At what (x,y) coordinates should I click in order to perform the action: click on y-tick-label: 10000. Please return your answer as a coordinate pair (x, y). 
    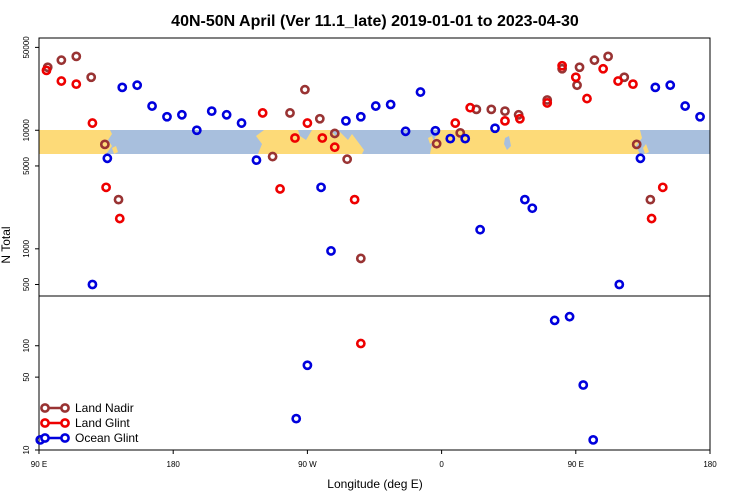
    Looking at the image, I should click on (26, 130).